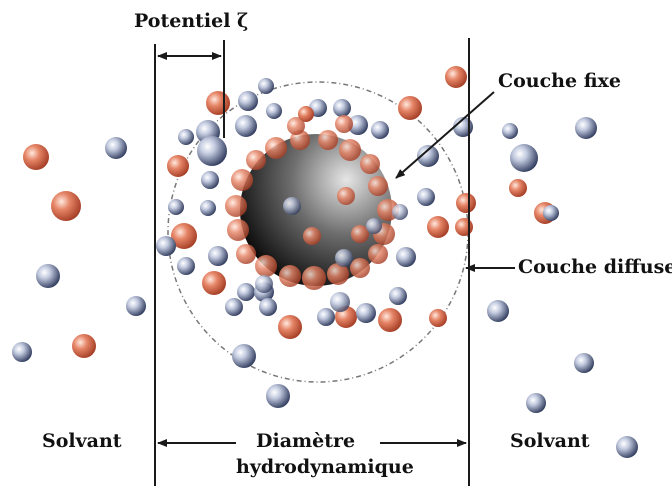 The width and height of the screenshot is (672, 486). Describe the element at coordinates (316, 210) in the screenshot. I see `particle-core` at that location.